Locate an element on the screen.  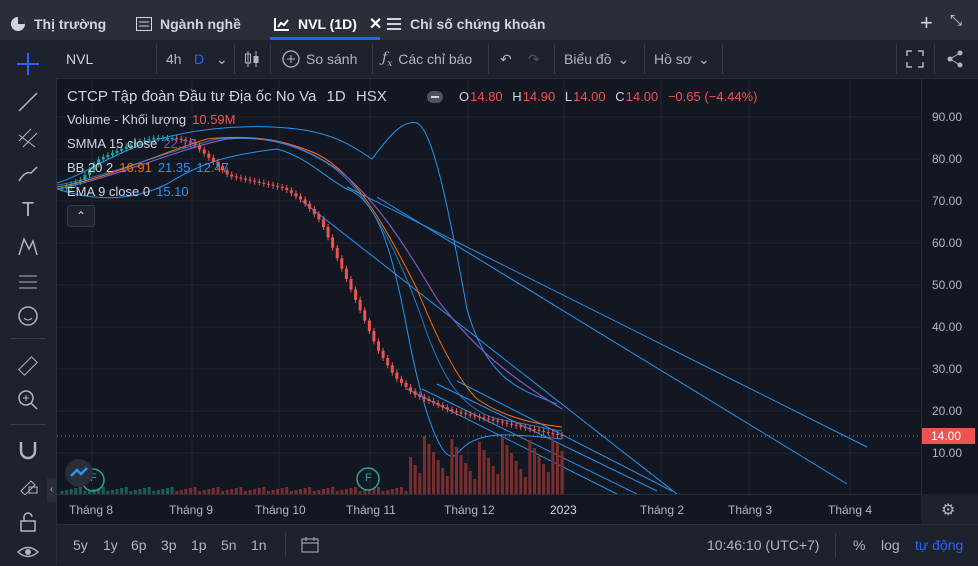
fullscreen-icon is located at coordinates (915, 59).